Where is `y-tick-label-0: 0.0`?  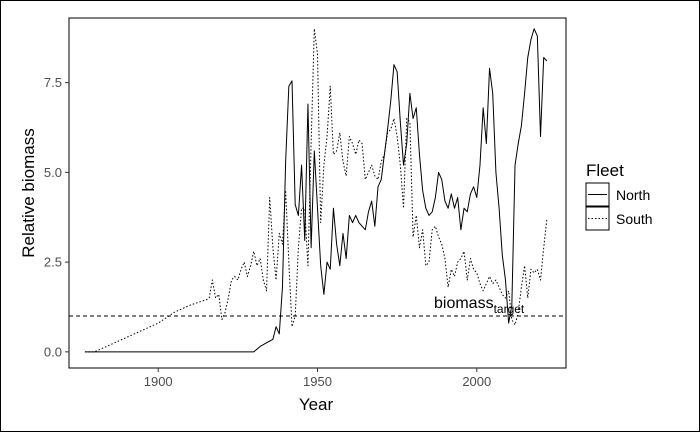 y-tick-label-0: 0.0 is located at coordinates (53, 351).